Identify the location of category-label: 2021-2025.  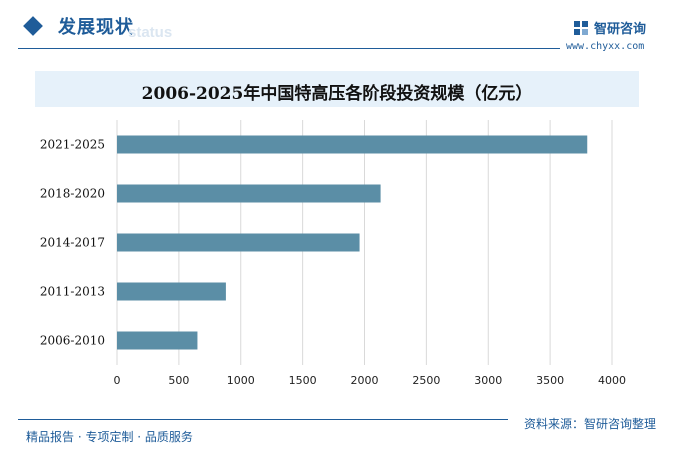
(72, 145).